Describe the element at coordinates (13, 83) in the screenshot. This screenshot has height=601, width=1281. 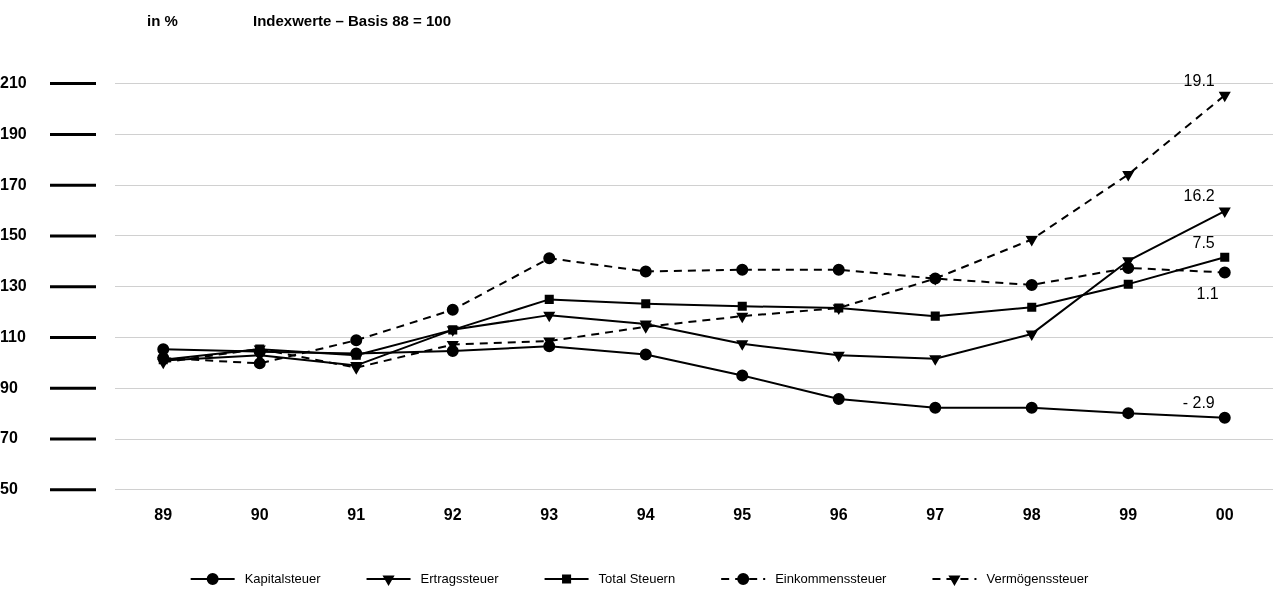
I see `y-tick-label: 210` at that location.